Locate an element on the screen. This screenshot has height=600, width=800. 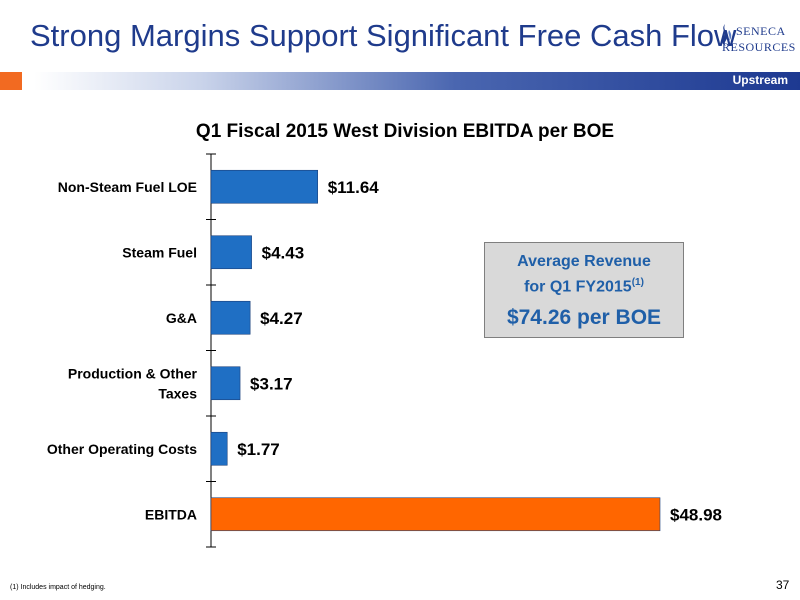
section-label: Upstream is located at coordinates (760, 80).